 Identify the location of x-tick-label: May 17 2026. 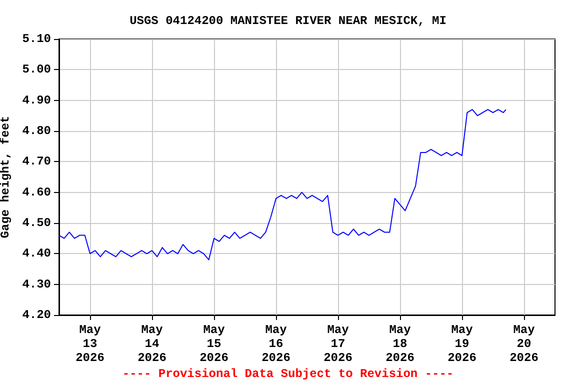
(338, 344).